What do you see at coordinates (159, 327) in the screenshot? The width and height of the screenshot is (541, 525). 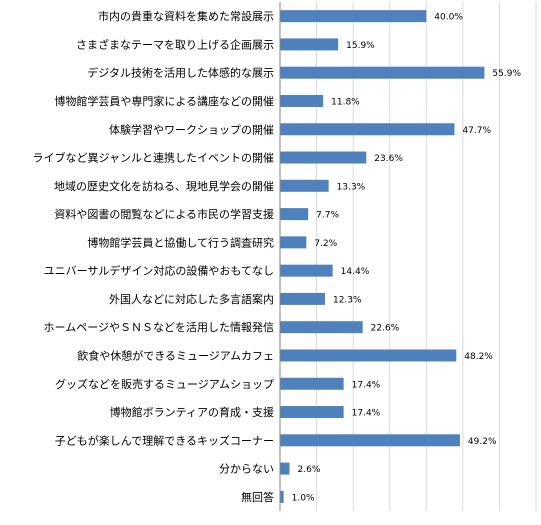 I see `category-label: ホームページやＳＮＳなどを活用した情報発信` at bounding box center [159, 327].